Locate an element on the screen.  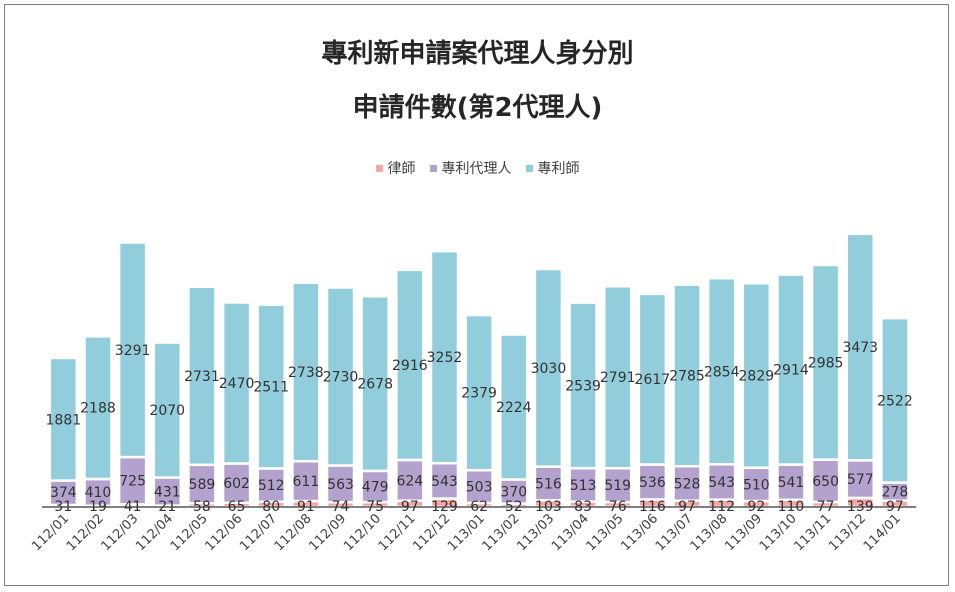
data-label: 563 is located at coordinates (340, 485).